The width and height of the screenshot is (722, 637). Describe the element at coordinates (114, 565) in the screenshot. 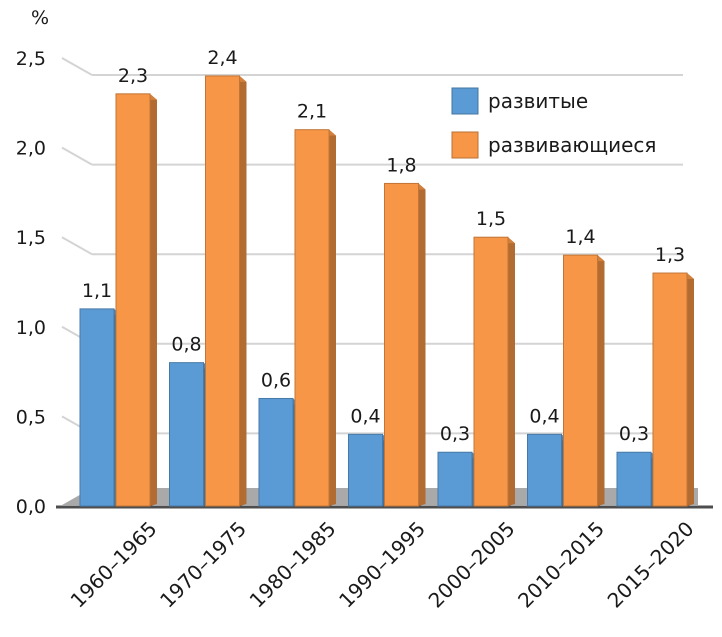

I see `x-category-label: 1960–1965` at that location.